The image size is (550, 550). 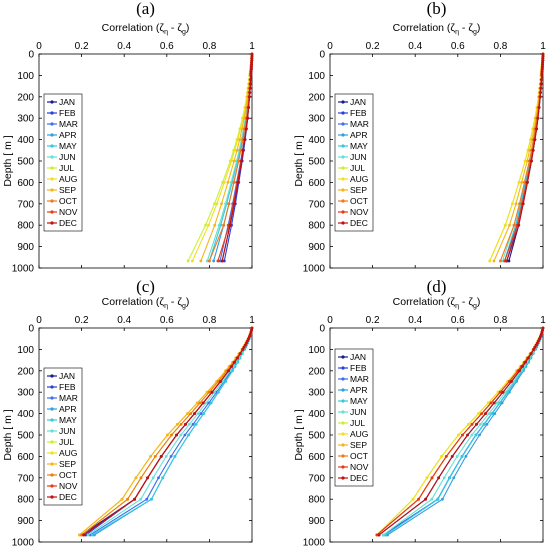 What do you see at coordinates (316, 500) in the screenshot?
I see `y-tick-label: 800` at bounding box center [316, 500].